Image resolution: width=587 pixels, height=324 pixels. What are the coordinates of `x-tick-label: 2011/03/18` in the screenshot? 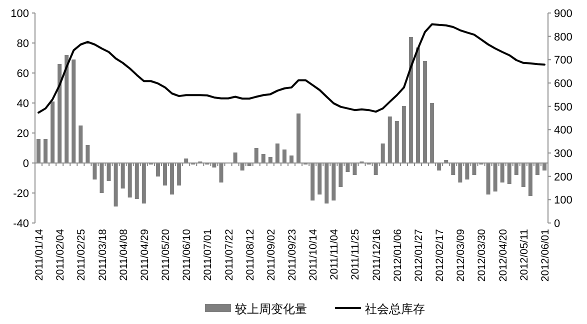 It's located at (102, 254).